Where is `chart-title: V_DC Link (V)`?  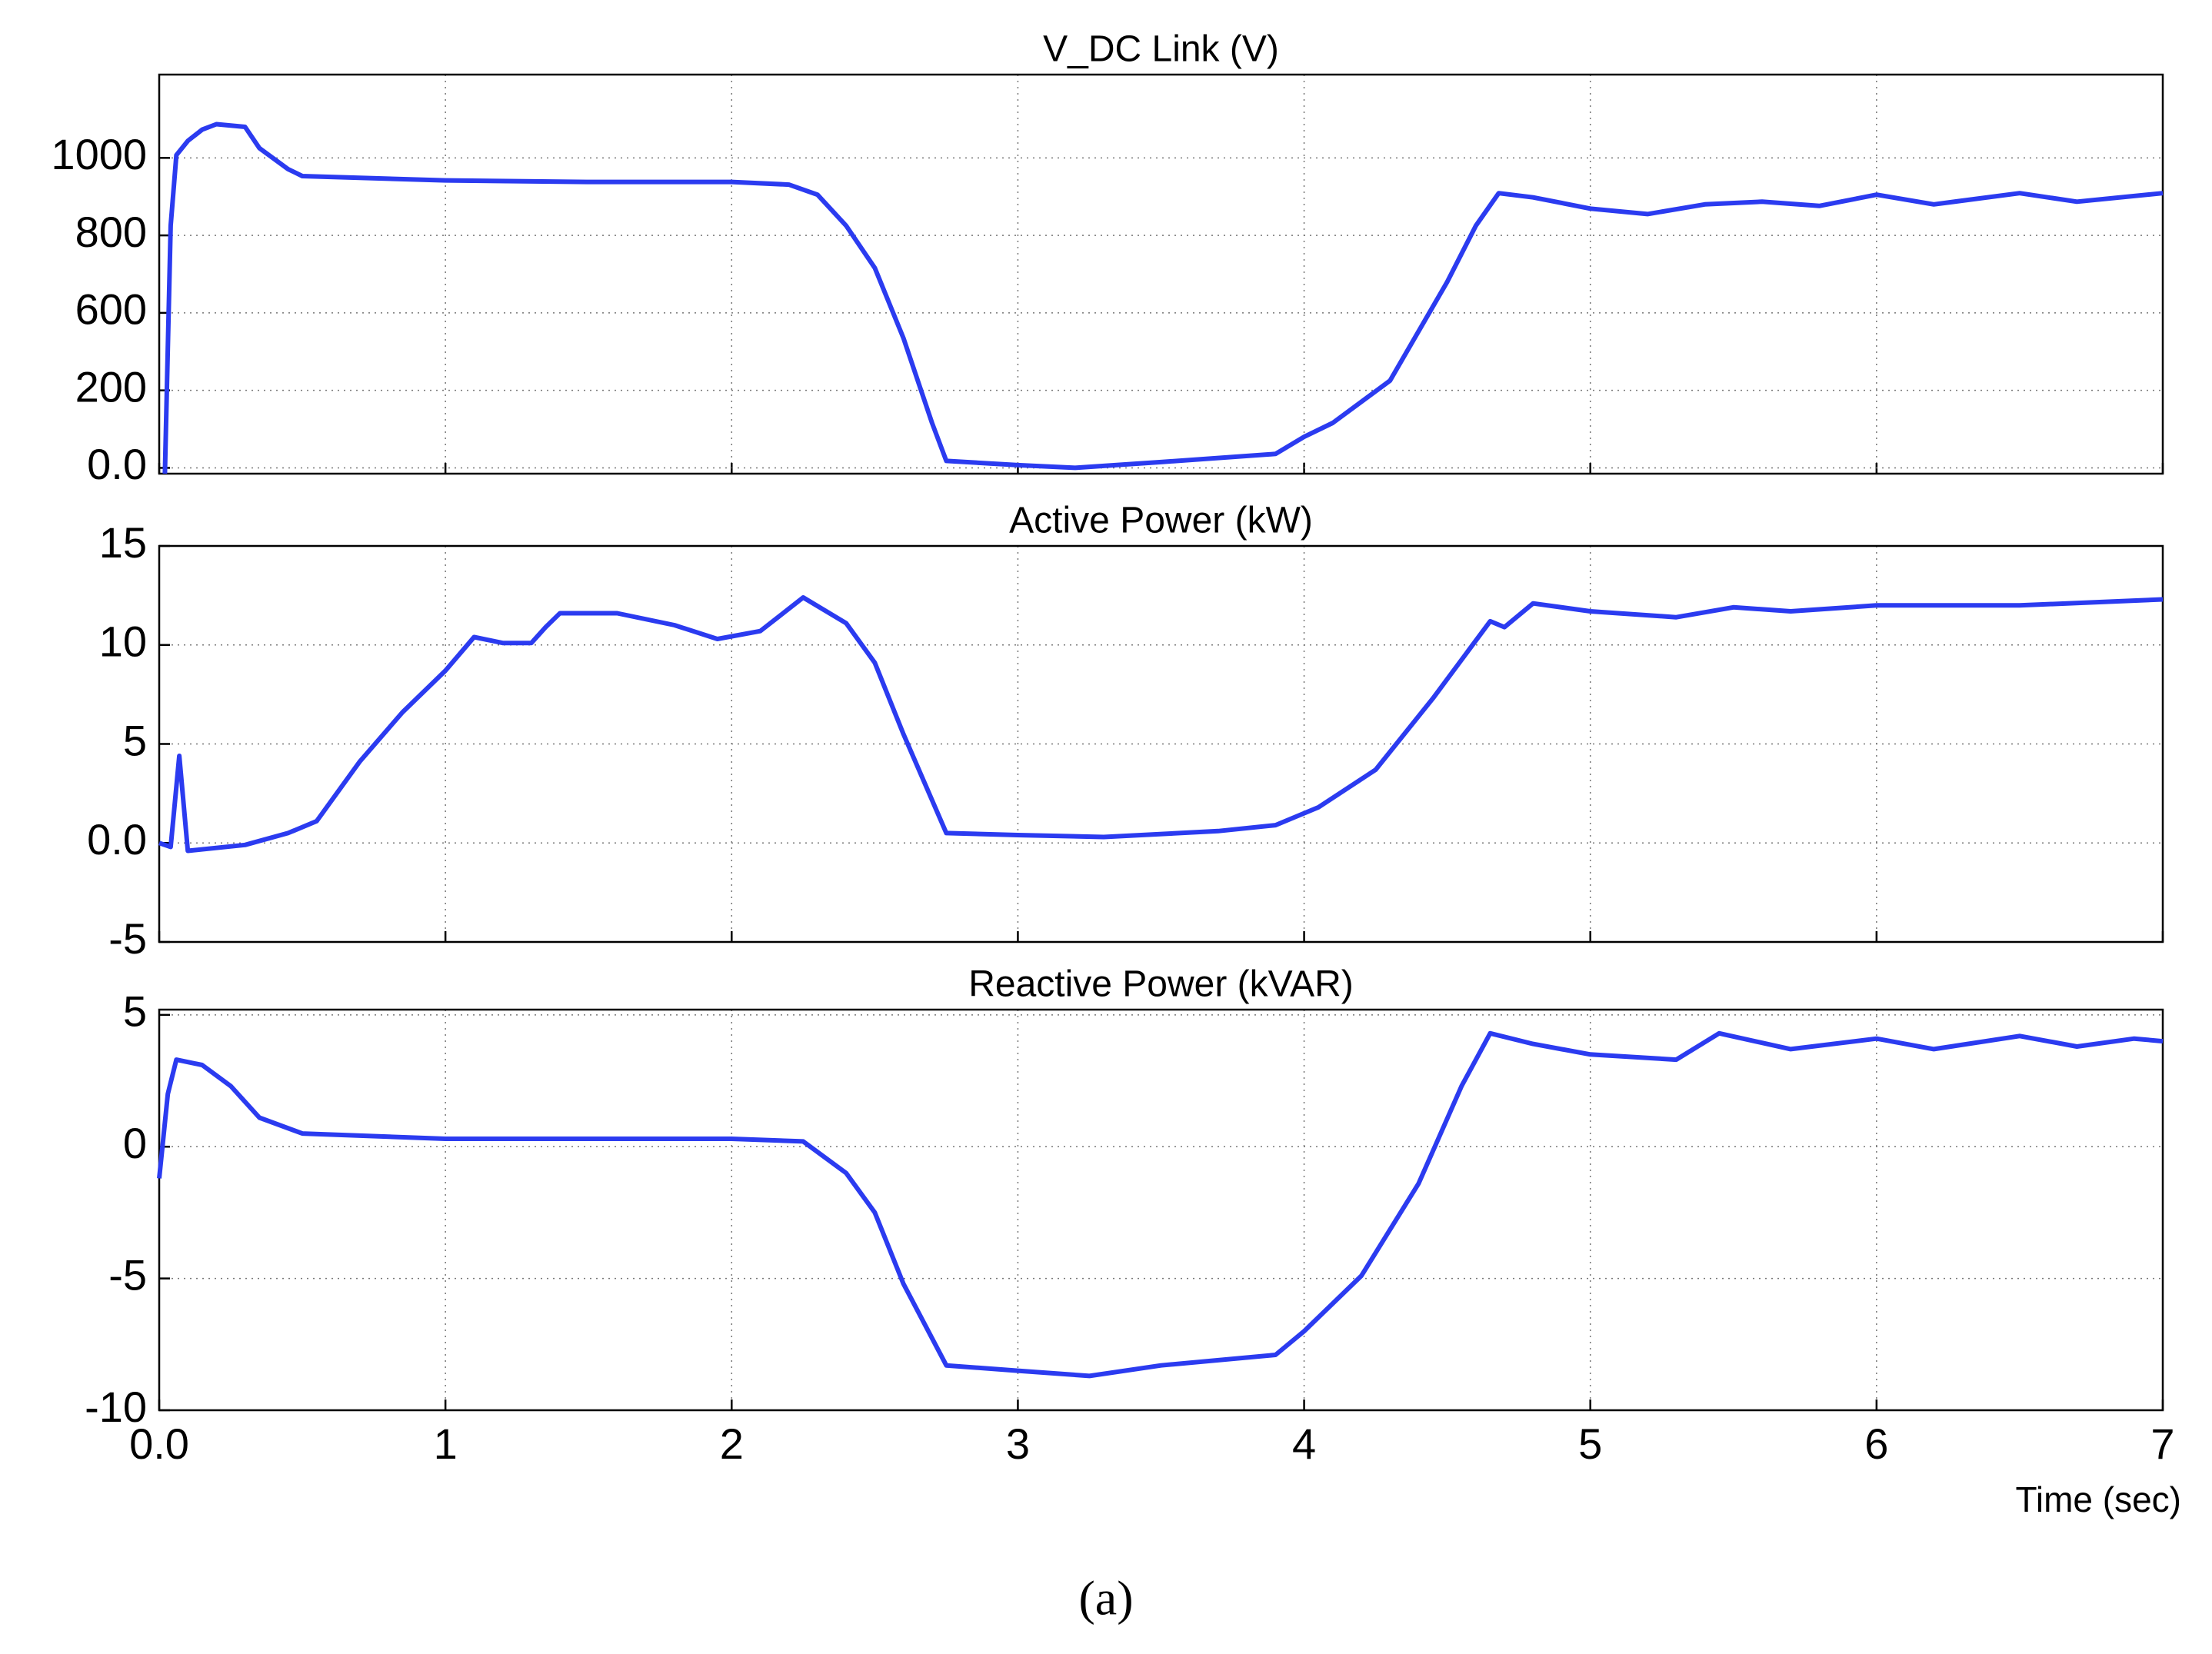
chart-title: V_DC Link (V) is located at coordinates (1161, 49).